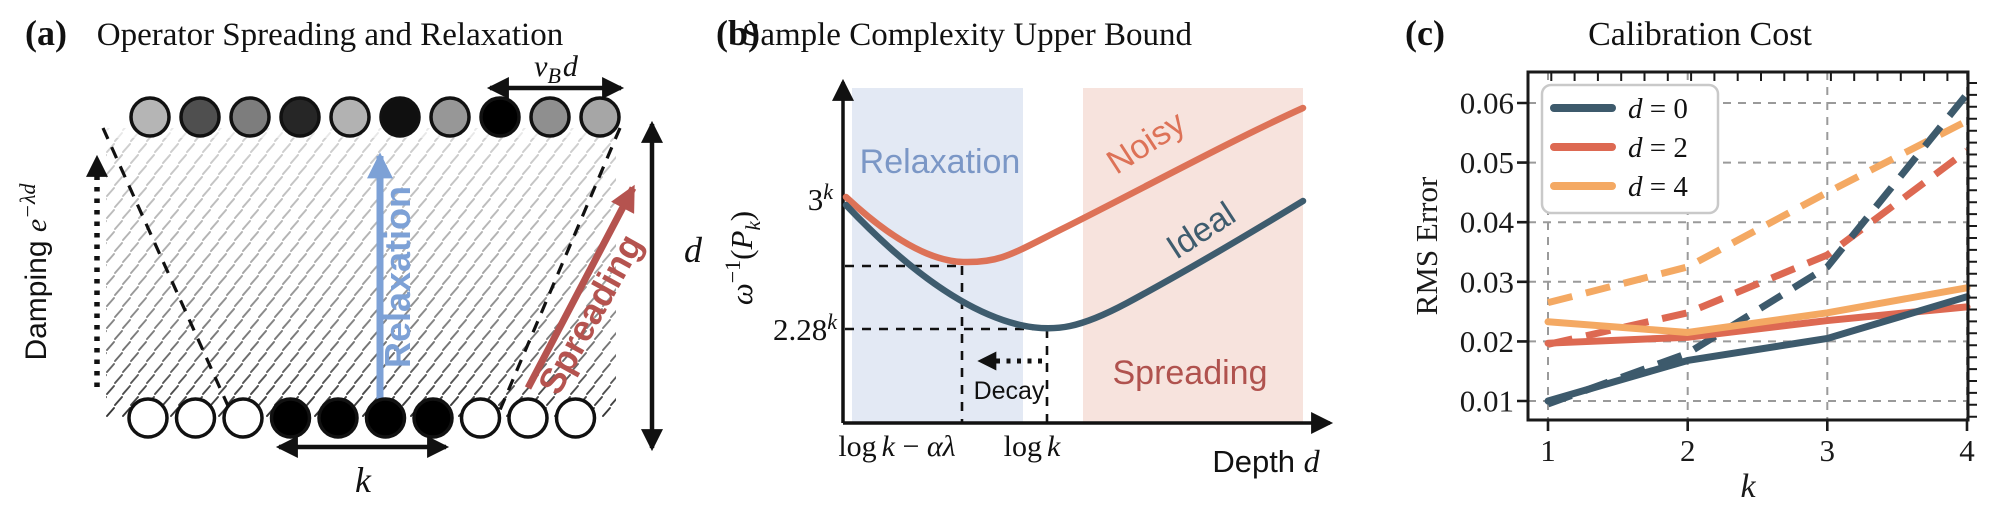 The height and width of the screenshot is (509, 1990). Describe the element at coordinates (732, 271) in the screenshot. I see `b-ylabel-sup: −1` at that location.